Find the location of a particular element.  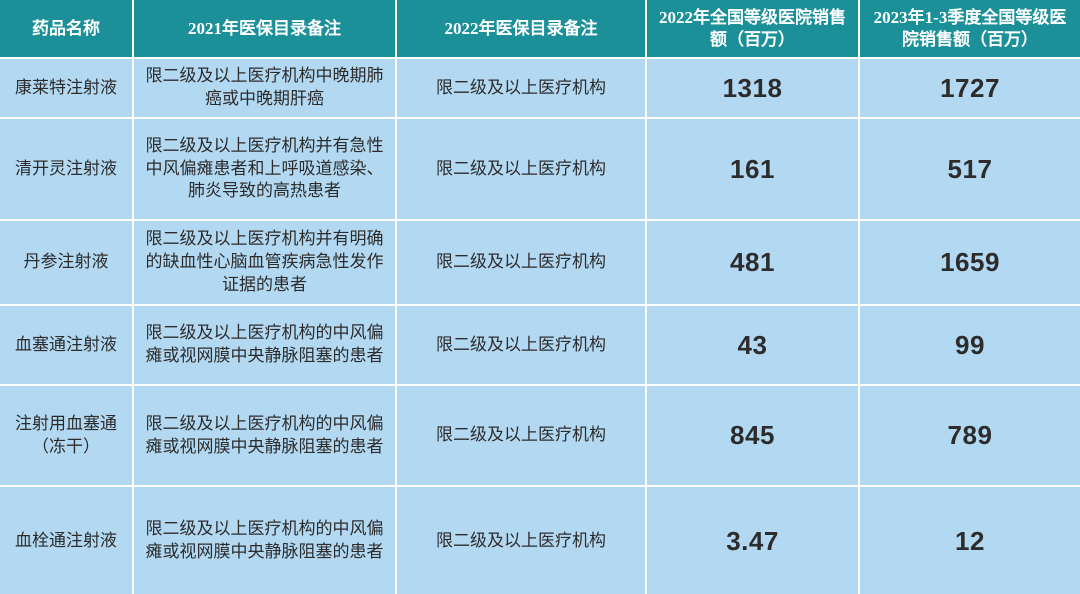

cell-2023-sales: 1727 is located at coordinates (969, 88).